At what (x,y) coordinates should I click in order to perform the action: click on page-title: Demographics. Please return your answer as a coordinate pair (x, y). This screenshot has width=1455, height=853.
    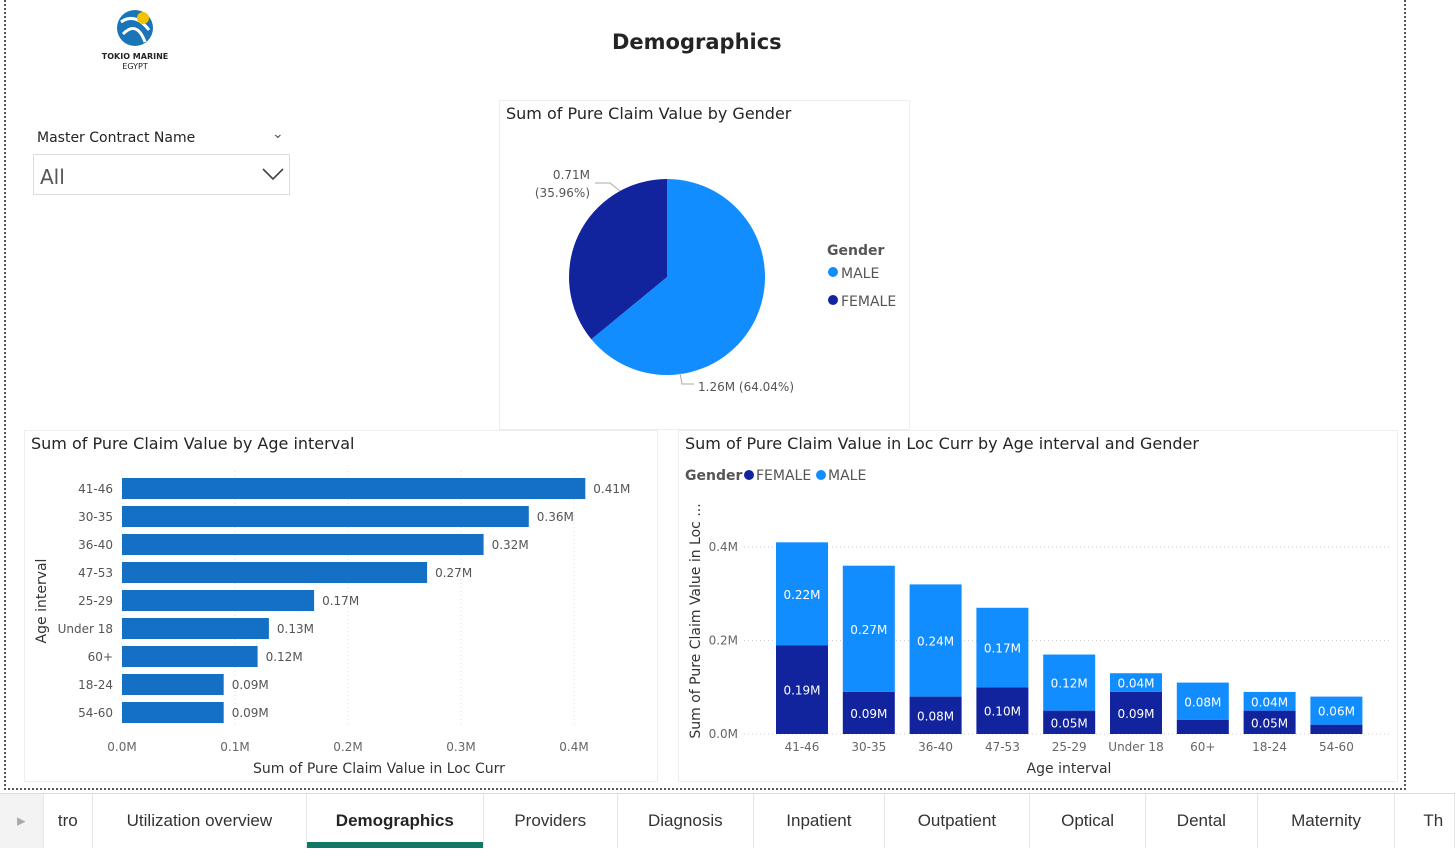
    Looking at the image, I should click on (697, 42).